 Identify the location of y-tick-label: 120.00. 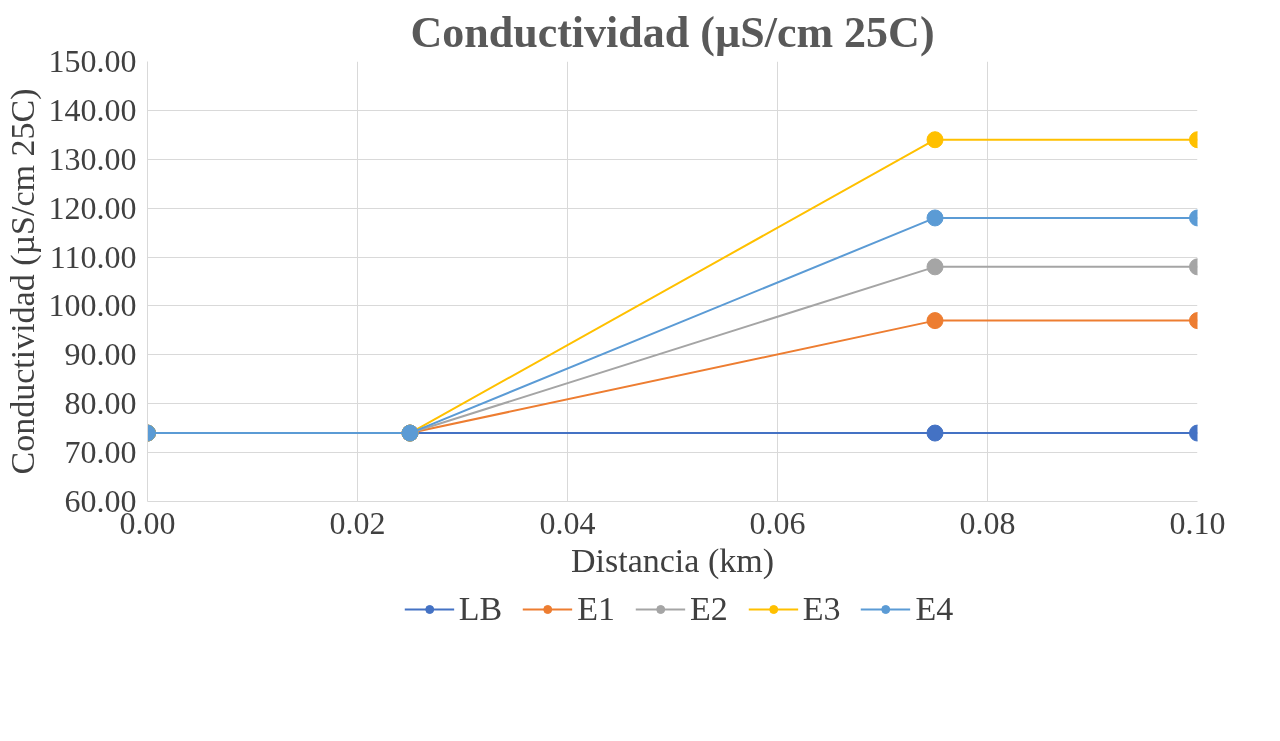
(92, 207).